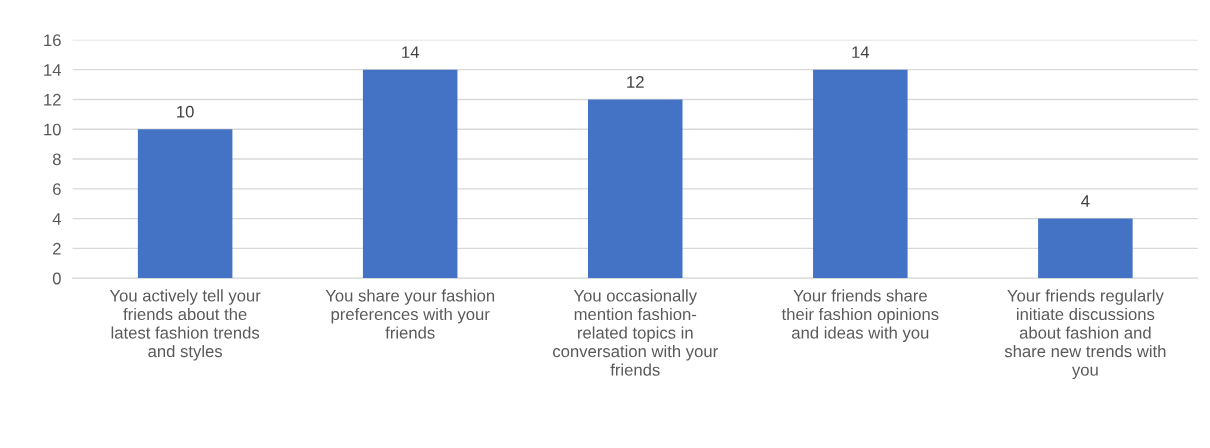 The height and width of the screenshot is (448, 1210). I want to click on x-tick-label: Your friends share their fashion opinions and ideas with you, so click(860, 315).